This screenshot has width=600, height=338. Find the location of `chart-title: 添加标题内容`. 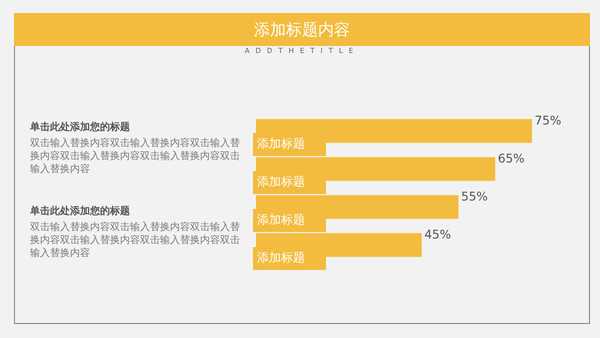

chart-title: 添加标题内容 is located at coordinates (302, 29).